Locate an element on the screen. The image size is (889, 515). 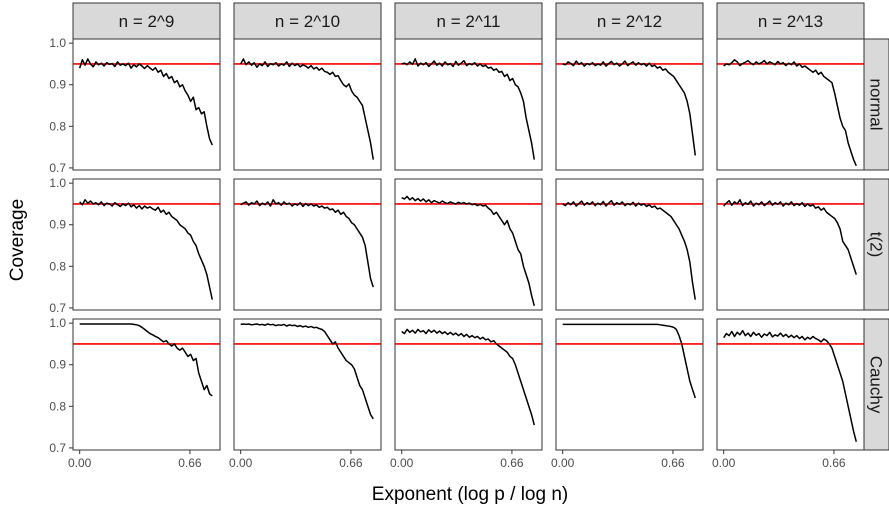
column-strip-label: n = 2^11 is located at coordinates (469, 21).